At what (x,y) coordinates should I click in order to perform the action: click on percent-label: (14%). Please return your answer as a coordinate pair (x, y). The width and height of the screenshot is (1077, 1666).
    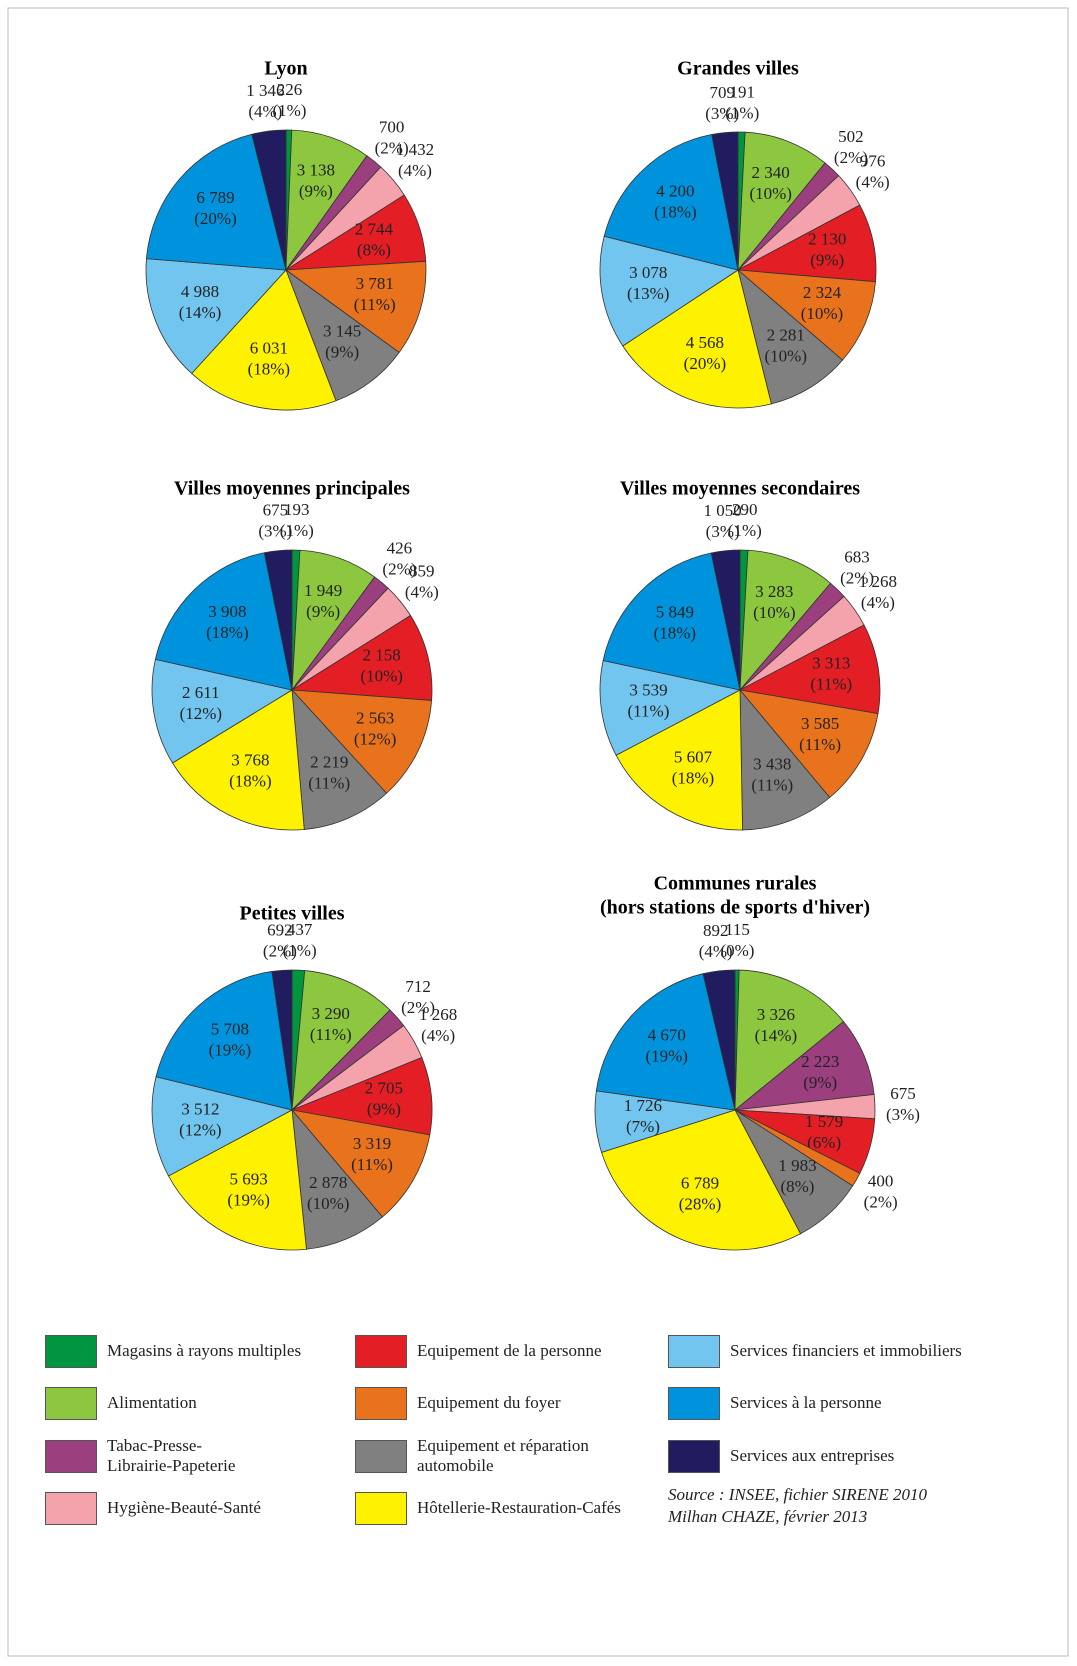
    Looking at the image, I should click on (776, 1035).